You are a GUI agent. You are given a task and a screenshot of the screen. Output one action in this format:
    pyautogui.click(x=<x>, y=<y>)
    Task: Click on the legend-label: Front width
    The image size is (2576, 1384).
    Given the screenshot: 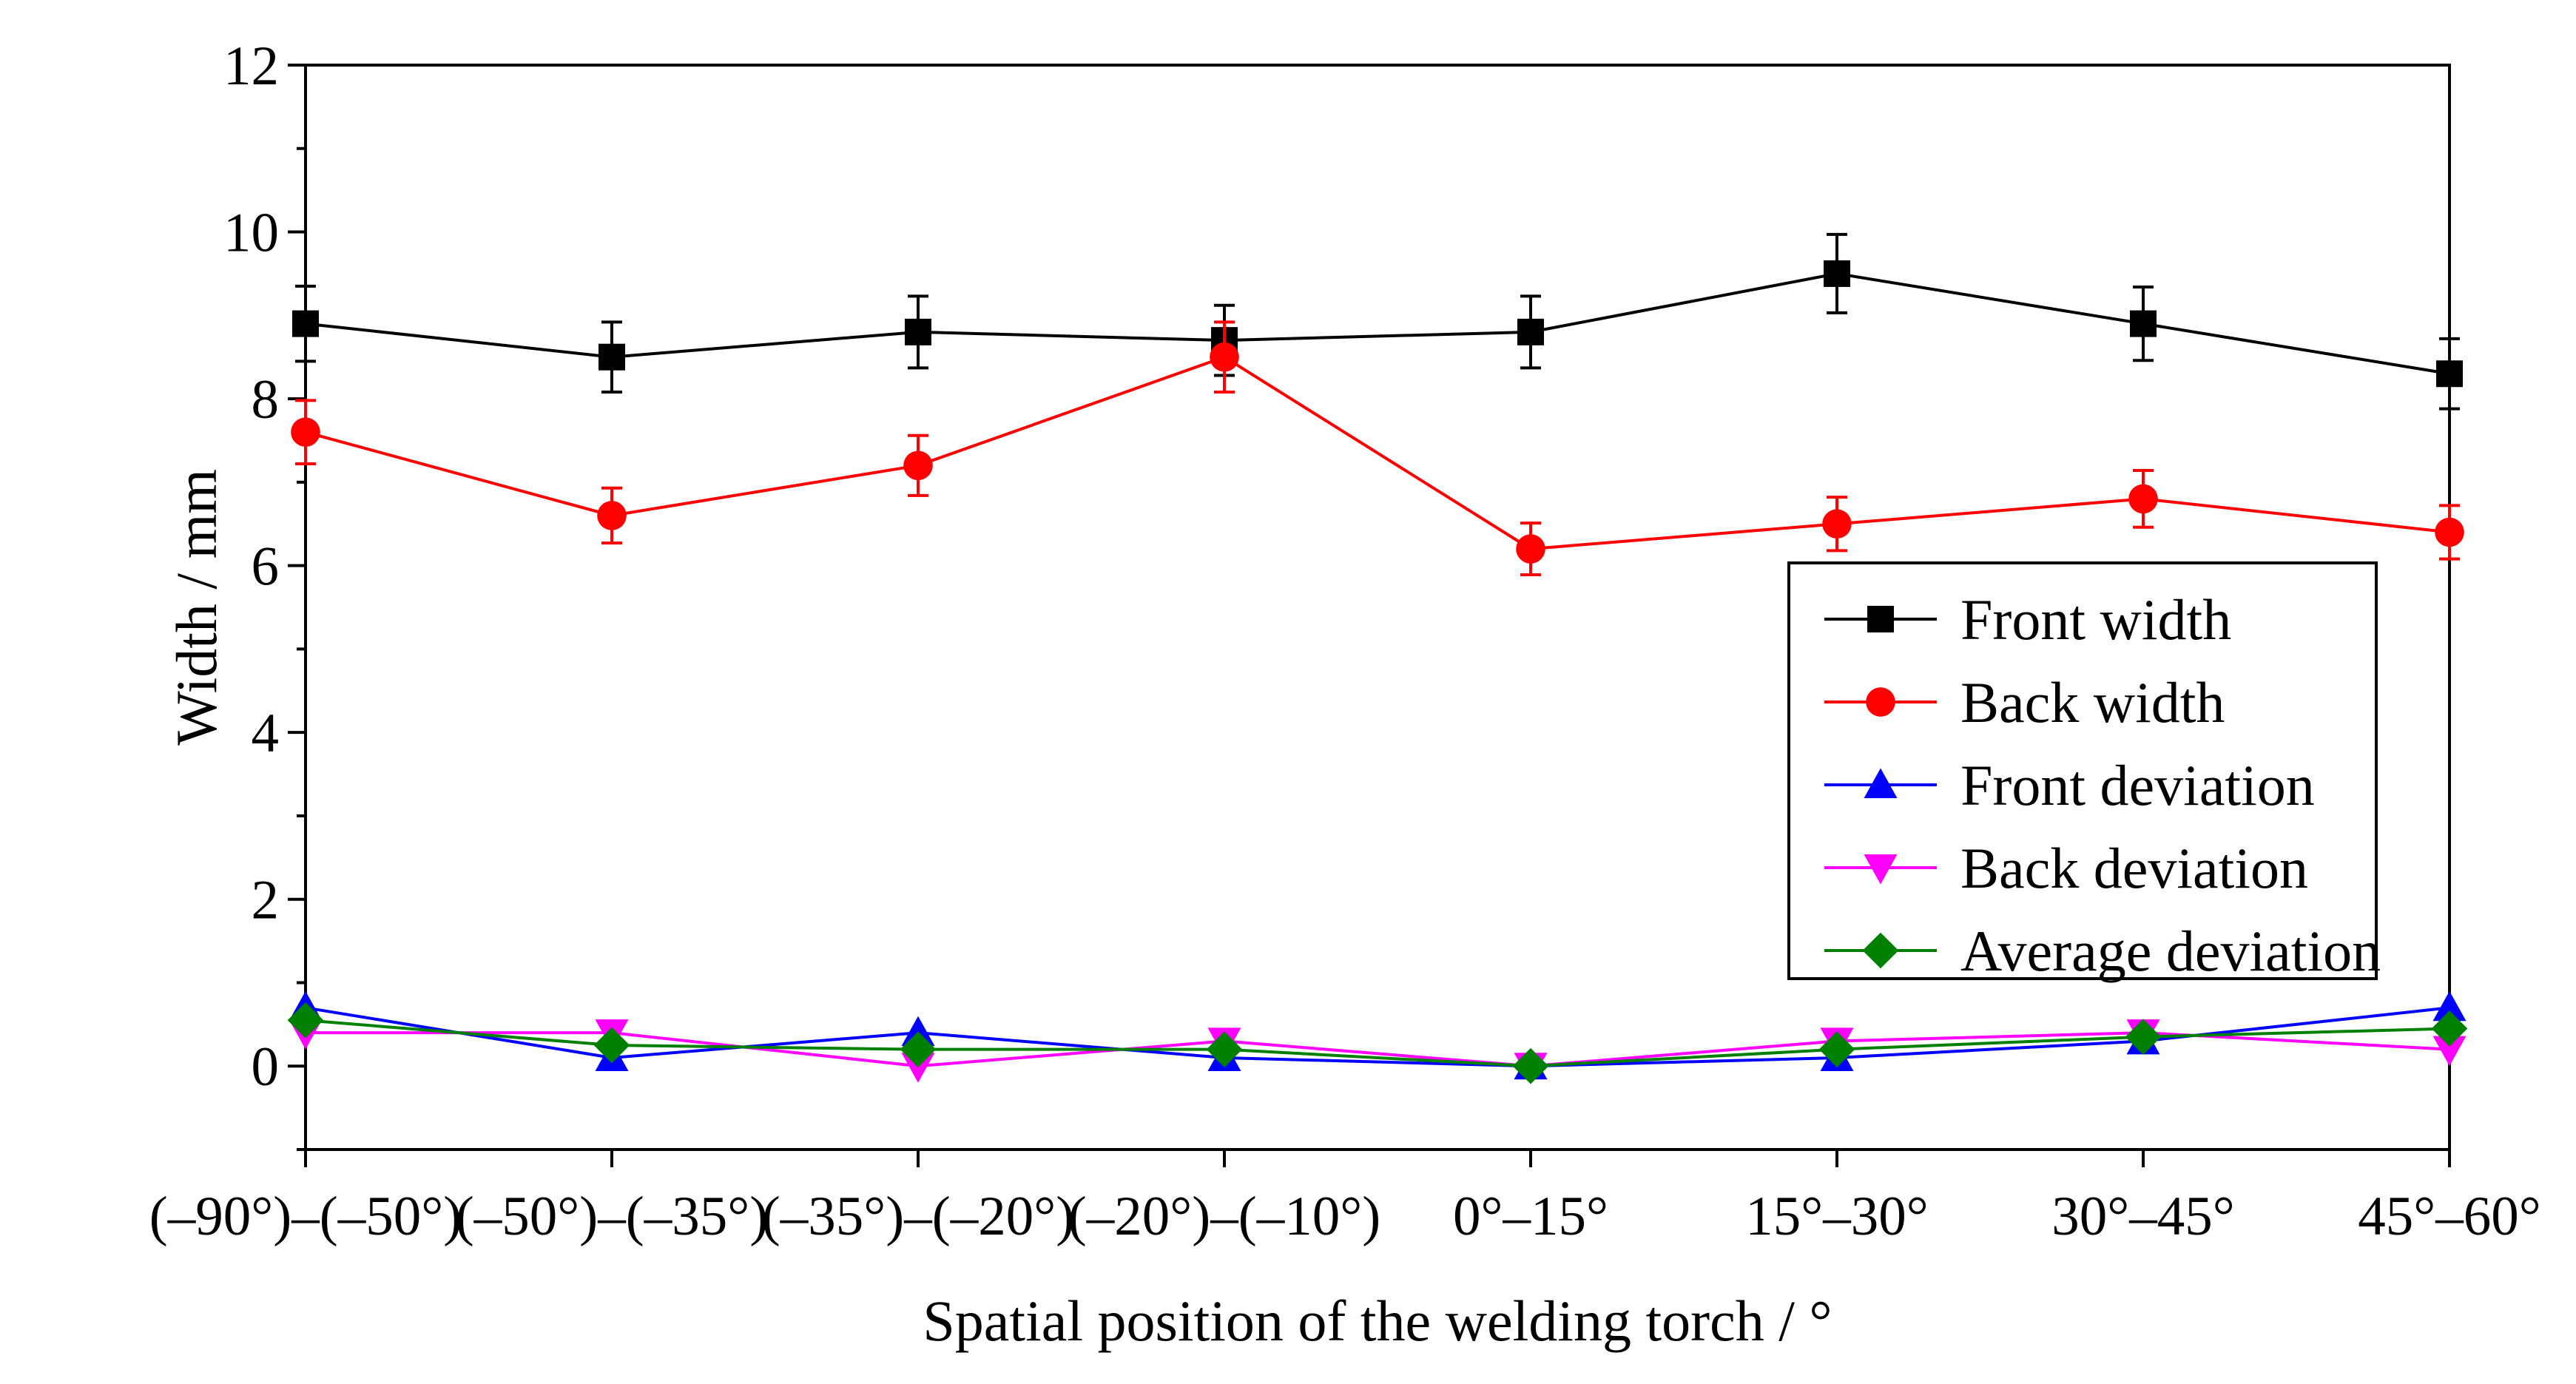 What is the action you would take?
    pyautogui.click(x=2095, y=619)
    